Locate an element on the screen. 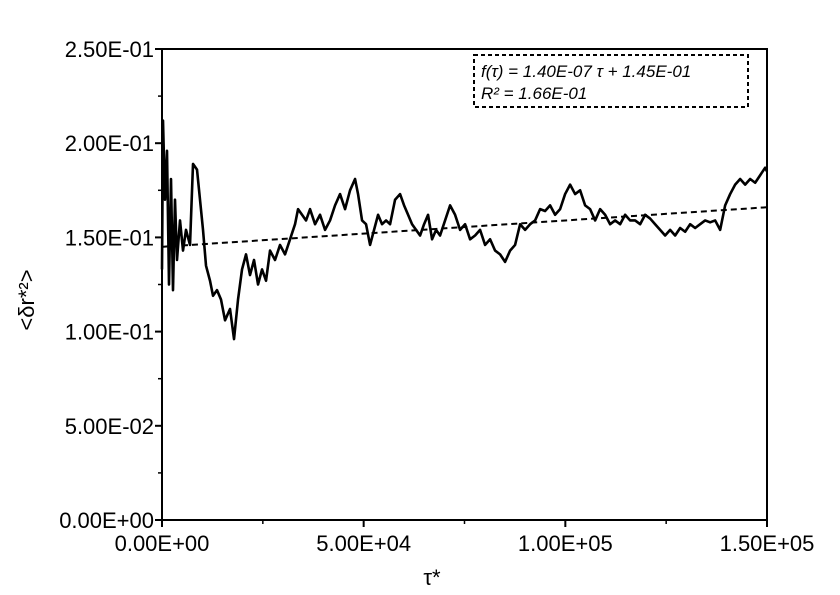 The image size is (840, 595). y-tick-label: 0.00E+00 is located at coordinates (106, 520).